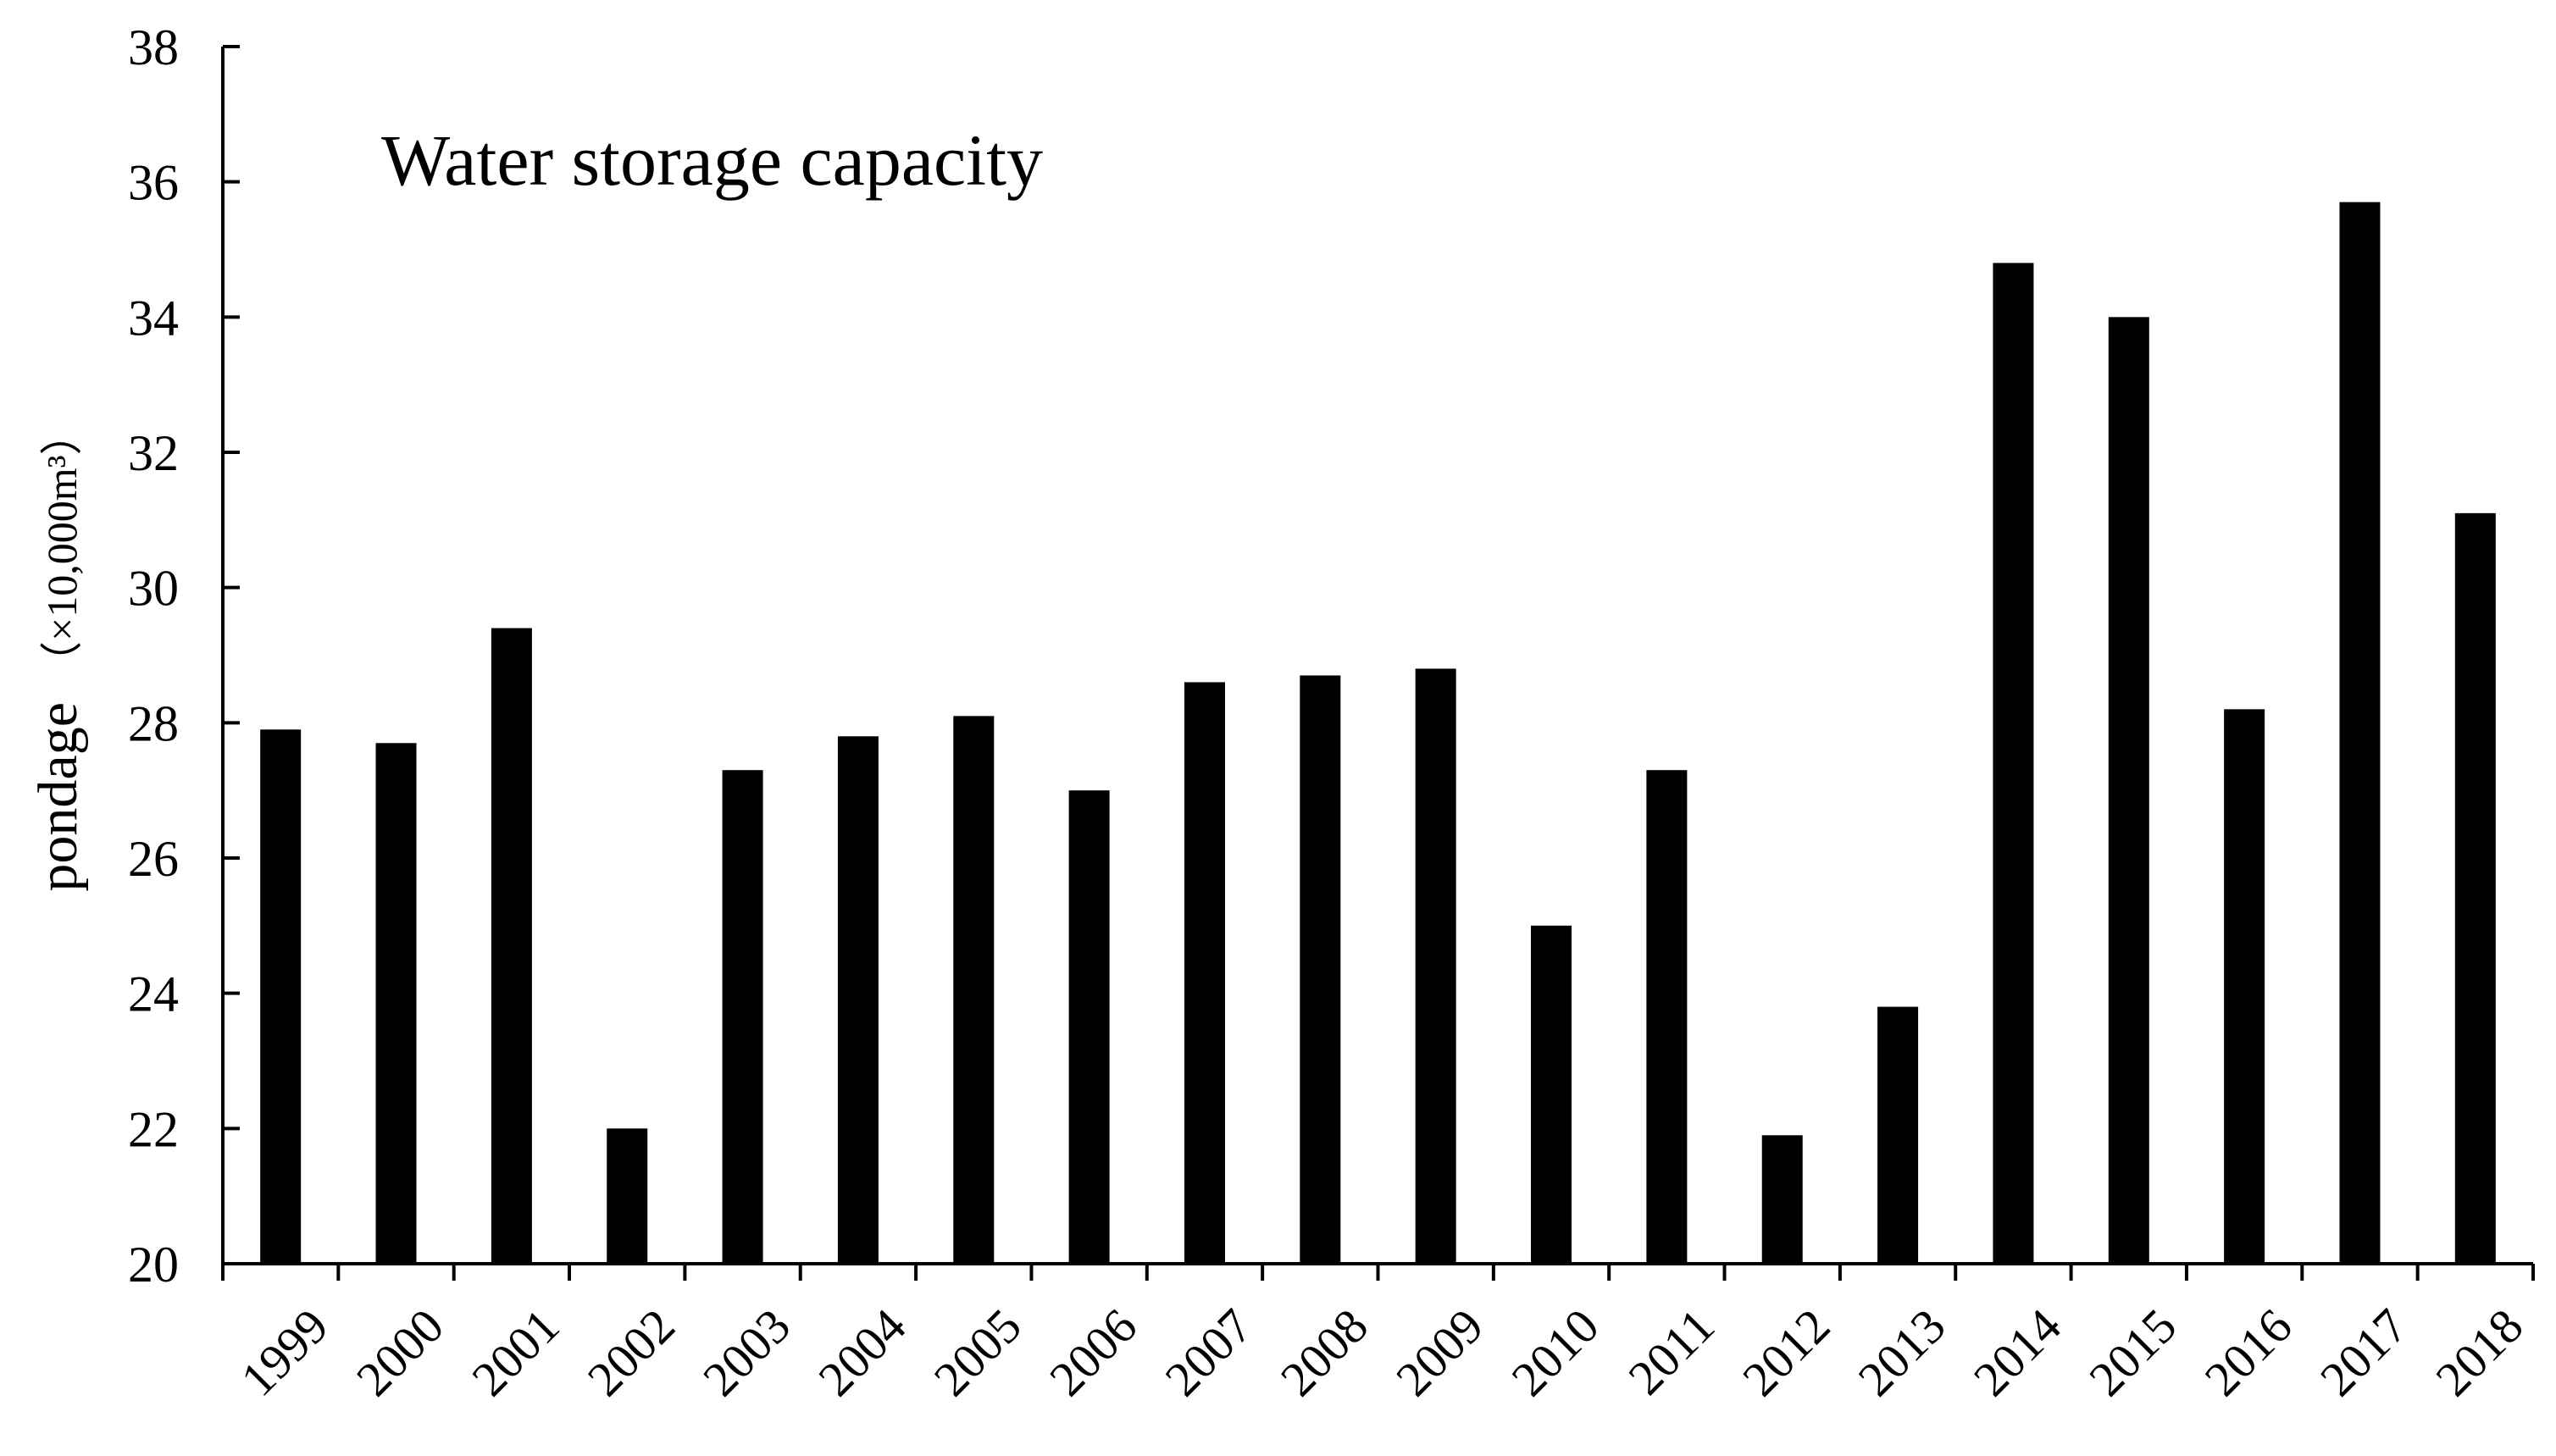  What do you see at coordinates (974, 990) in the screenshot?
I see `bar-2005` at bounding box center [974, 990].